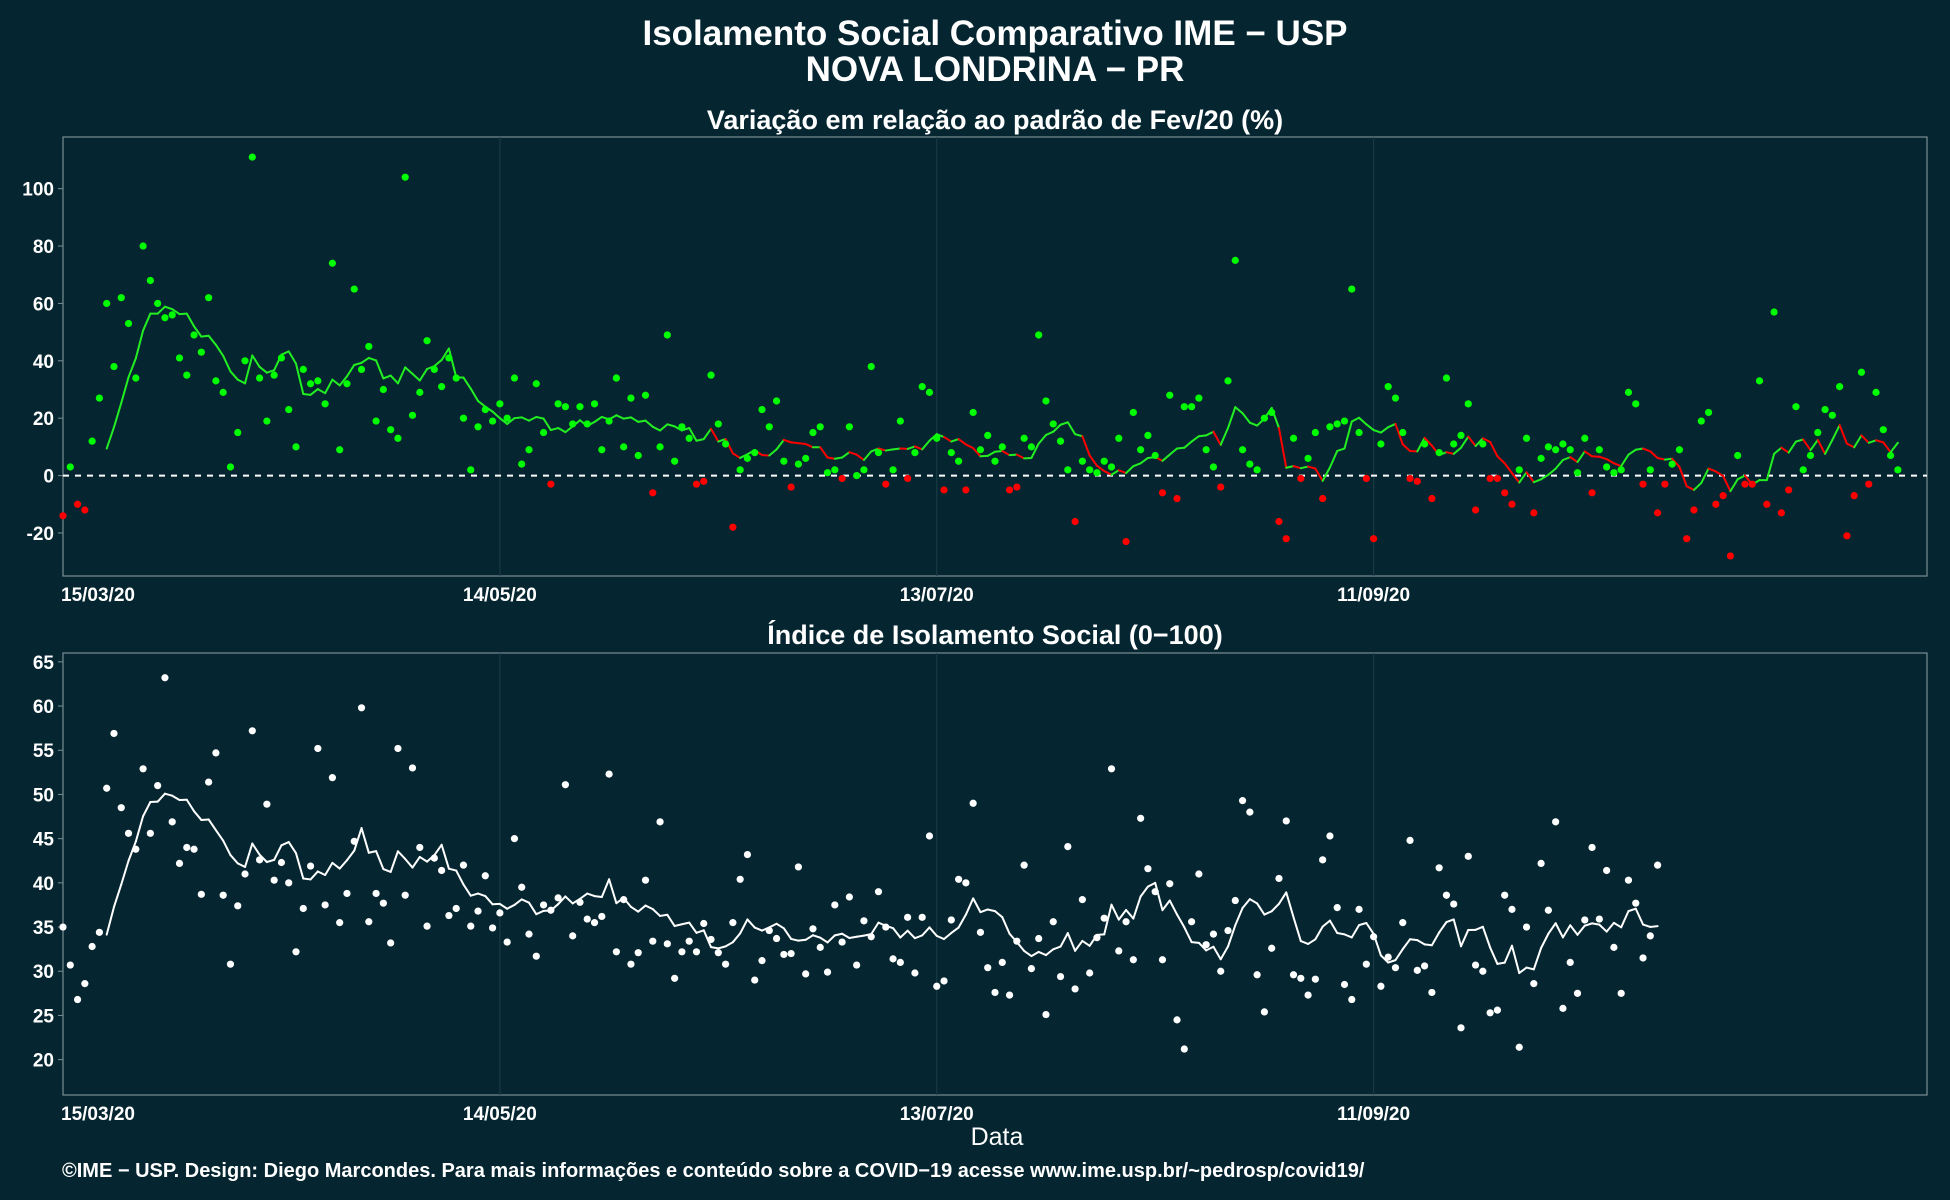 The image size is (1950, 1200). What do you see at coordinates (43, 304) in the screenshot?
I see `y-tick-label: 60` at bounding box center [43, 304].